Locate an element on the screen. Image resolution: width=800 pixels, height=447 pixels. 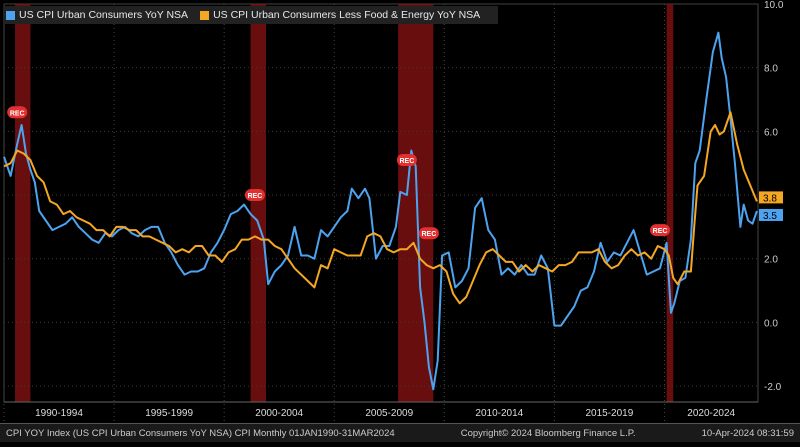
legend-item-headline: US CPI Urban Consumers YoY NSA is located at coordinates (97, 15).